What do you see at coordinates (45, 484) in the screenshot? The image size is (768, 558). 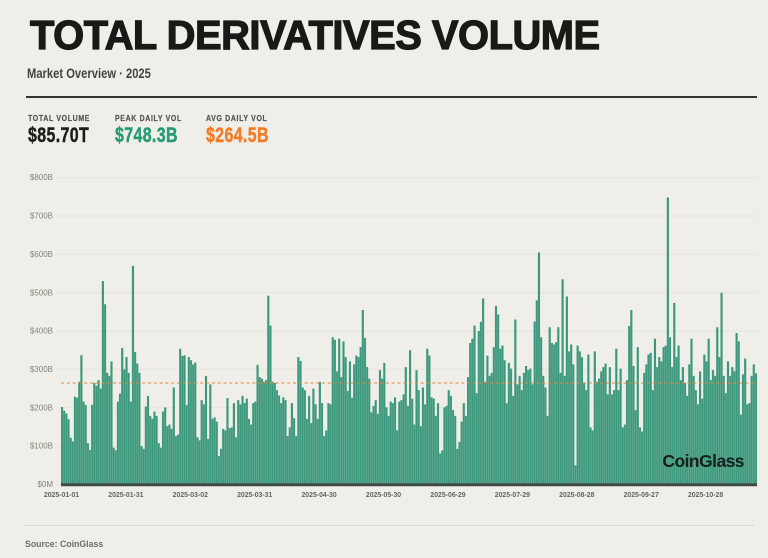 I see `svg-text: $0M` at bounding box center [45, 484].